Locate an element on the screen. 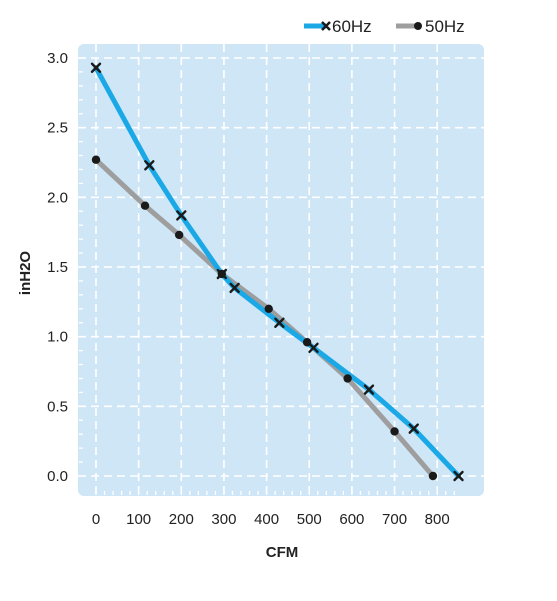 The width and height of the screenshot is (557, 601). x-tick-labels: 0 100 200 300 400 500 600 700 800 is located at coordinates (271, 519).